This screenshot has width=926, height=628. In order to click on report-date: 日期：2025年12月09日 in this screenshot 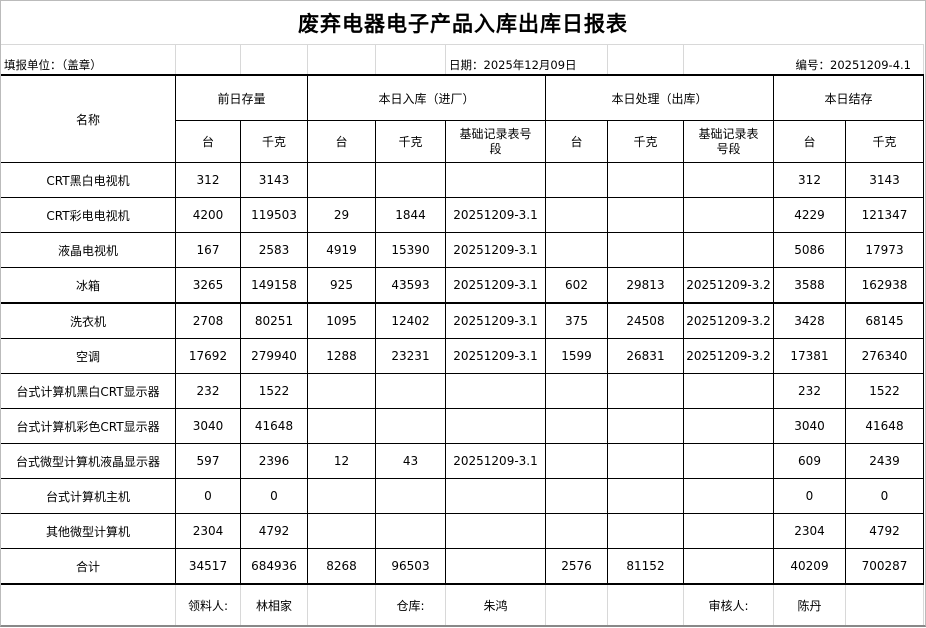, I will do `click(526, 60)`.